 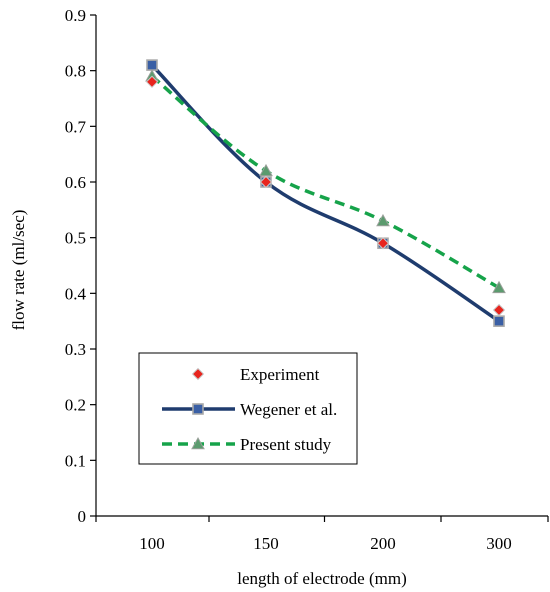 What do you see at coordinates (76, 126) in the screenshot?
I see `y-tick-label: 0.7` at bounding box center [76, 126].